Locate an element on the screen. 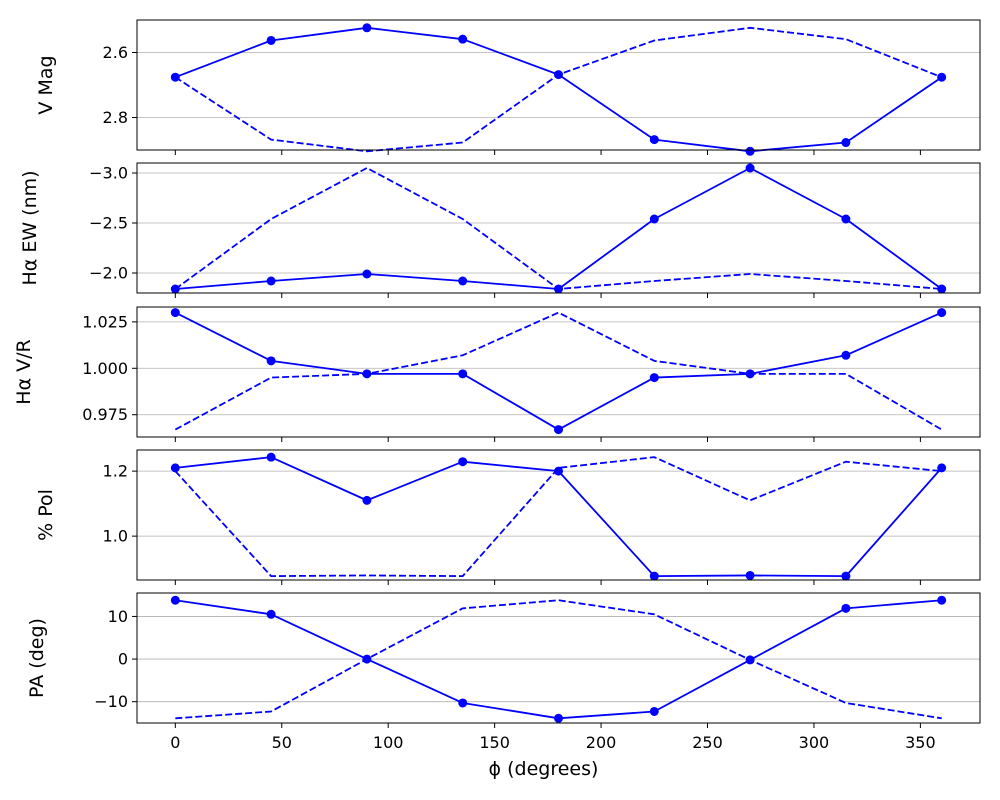 The image size is (1000, 800). x-tick-label: 200 is located at coordinates (601, 742).